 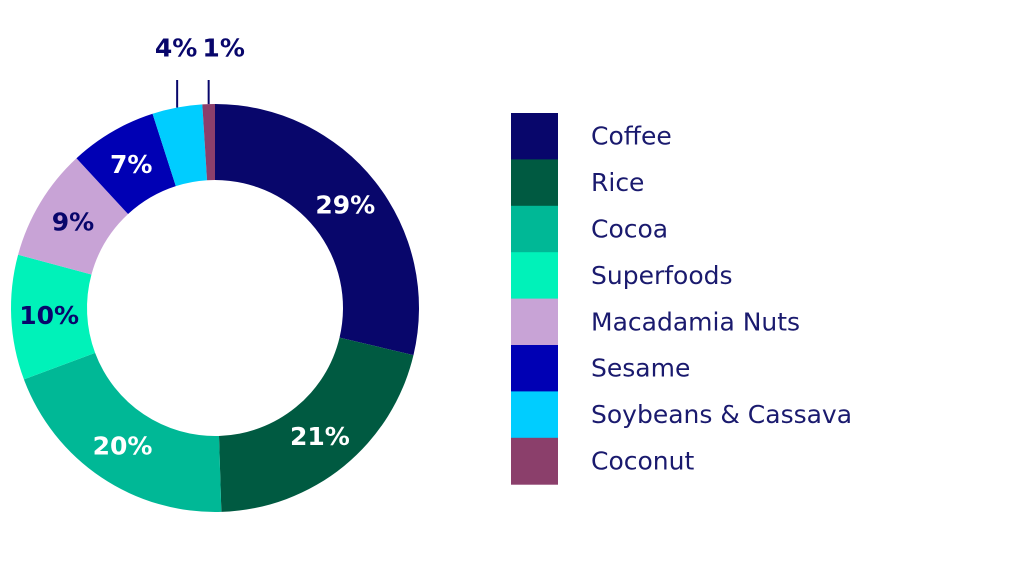 What do you see at coordinates (208, 142) in the screenshot?
I see `slice-coconut` at bounding box center [208, 142].